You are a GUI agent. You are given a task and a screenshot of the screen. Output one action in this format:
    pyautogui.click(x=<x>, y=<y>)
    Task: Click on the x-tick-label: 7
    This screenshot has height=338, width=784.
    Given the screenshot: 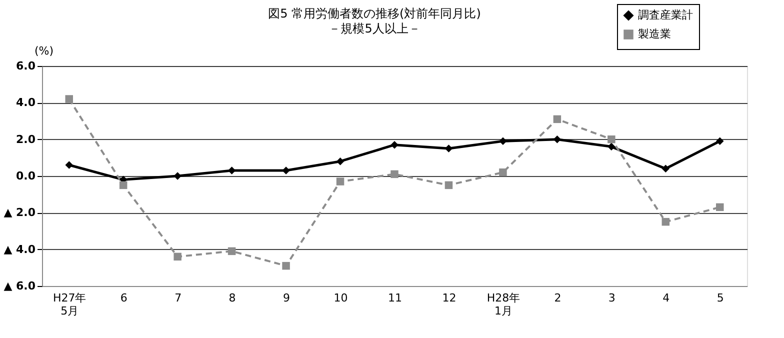 What is the action you would take?
    pyautogui.click(x=178, y=298)
    